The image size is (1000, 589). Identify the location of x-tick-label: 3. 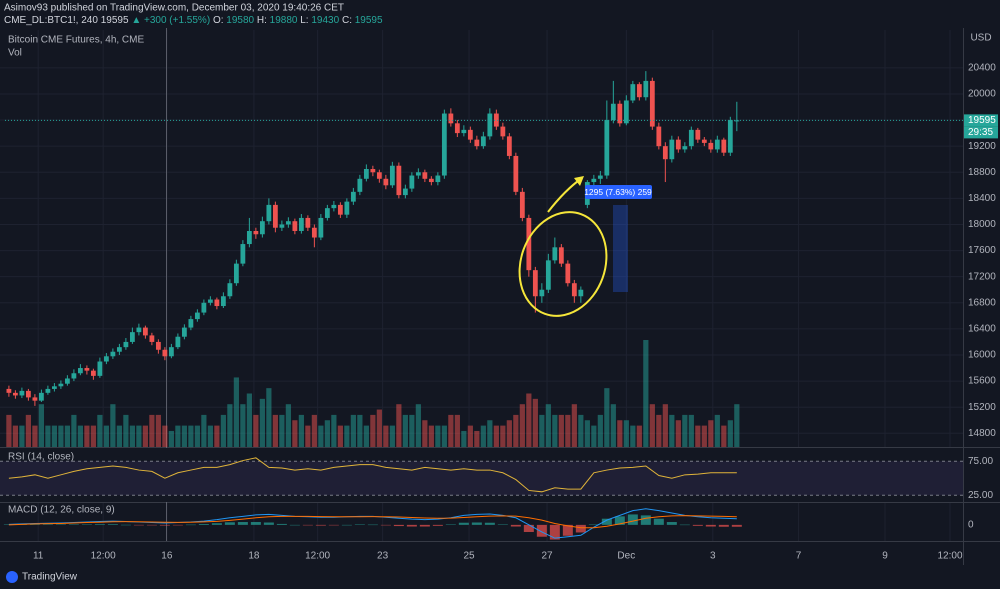
(713, 556).